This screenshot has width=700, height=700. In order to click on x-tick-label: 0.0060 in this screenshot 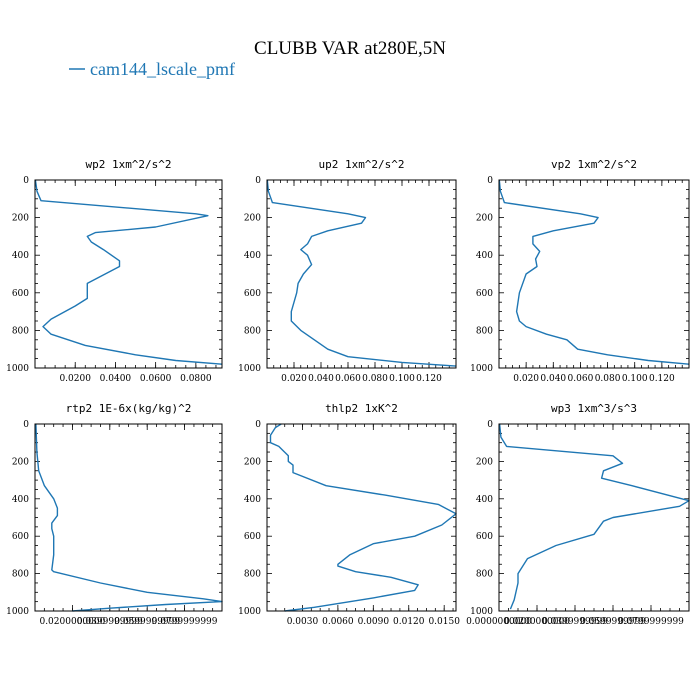, I will do `click(338, 622)`.